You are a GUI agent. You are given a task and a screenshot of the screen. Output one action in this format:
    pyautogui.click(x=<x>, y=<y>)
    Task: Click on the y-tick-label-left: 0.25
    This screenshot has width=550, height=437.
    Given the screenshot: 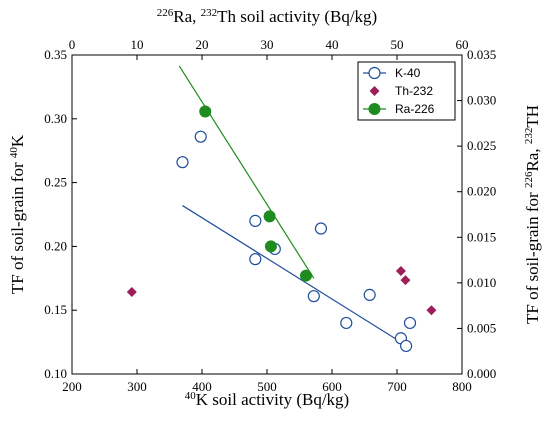 What is the action you would take?
    pyautogui.click(x=55, y=182)
    